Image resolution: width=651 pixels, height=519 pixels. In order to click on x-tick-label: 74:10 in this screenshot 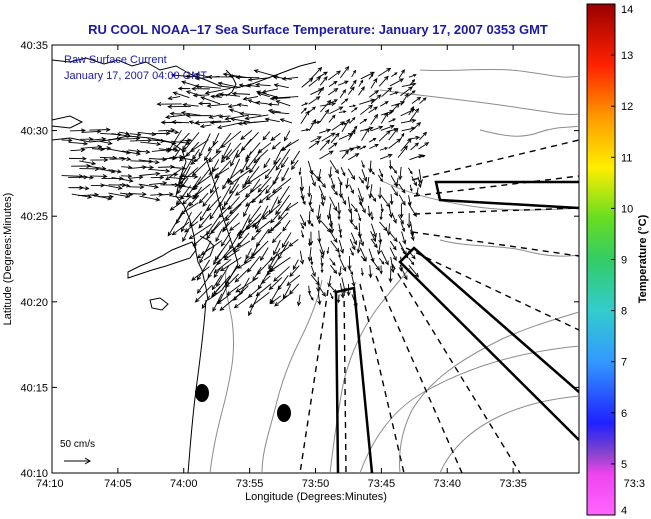, I will do `click(50, 484)`.